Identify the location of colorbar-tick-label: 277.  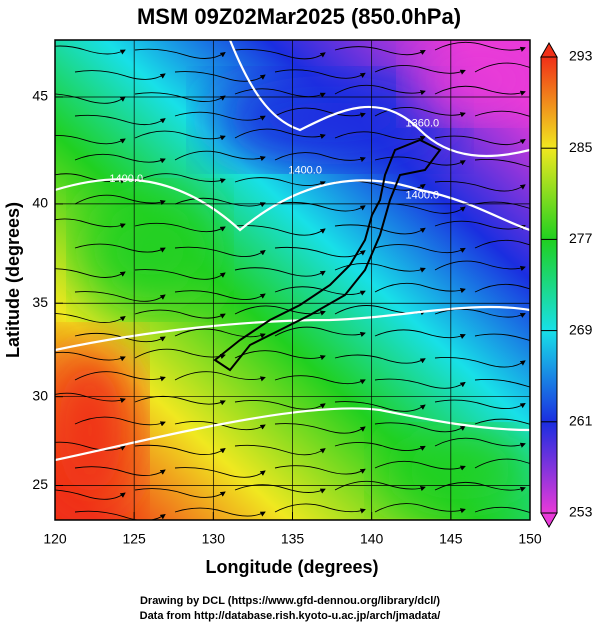
(581, 238).